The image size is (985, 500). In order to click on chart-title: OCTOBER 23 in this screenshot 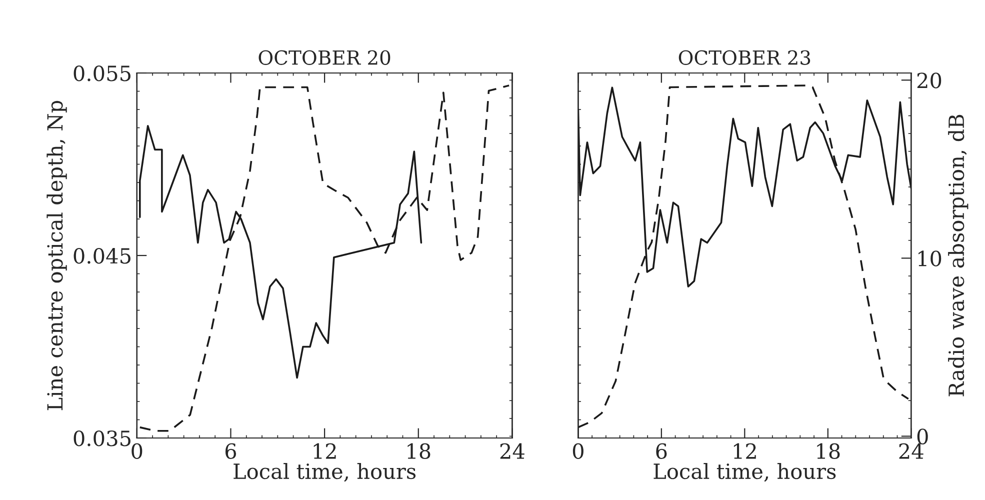, I will do `click(744, 57)`.